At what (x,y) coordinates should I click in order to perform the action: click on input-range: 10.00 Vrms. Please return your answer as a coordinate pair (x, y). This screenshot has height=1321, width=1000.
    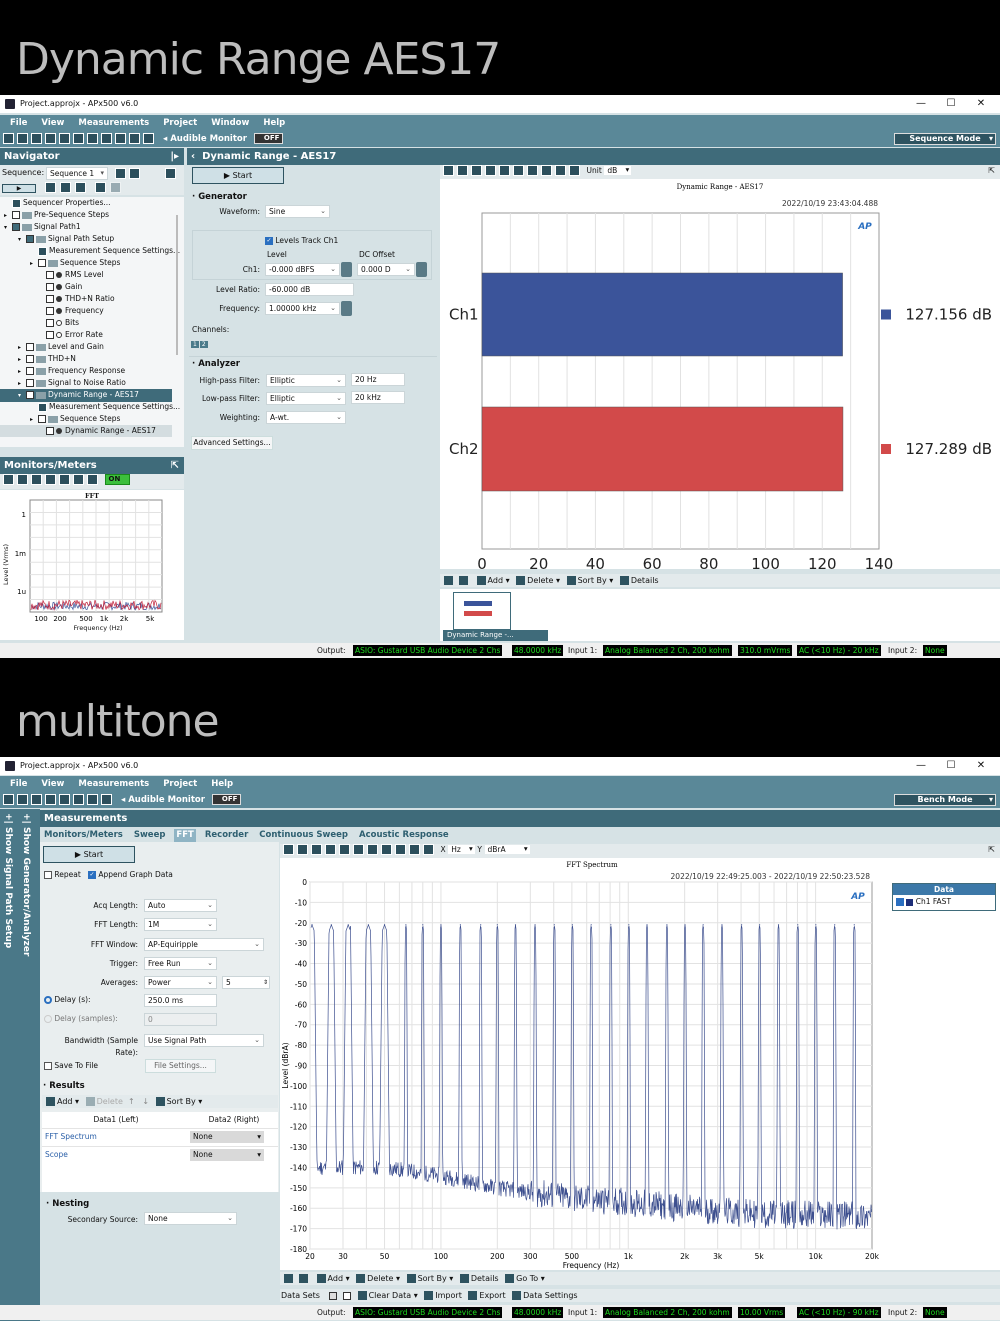
    Looking at the image, I should click on (762, 1312).